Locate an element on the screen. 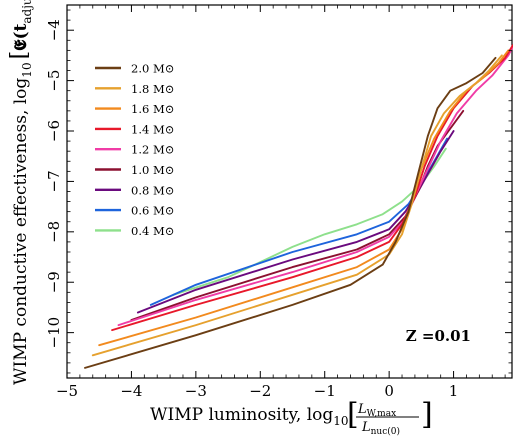 The width and height of the screenshot is (513, 439). y-label-arg-sub: adjust is located at coordinates (27, 12).